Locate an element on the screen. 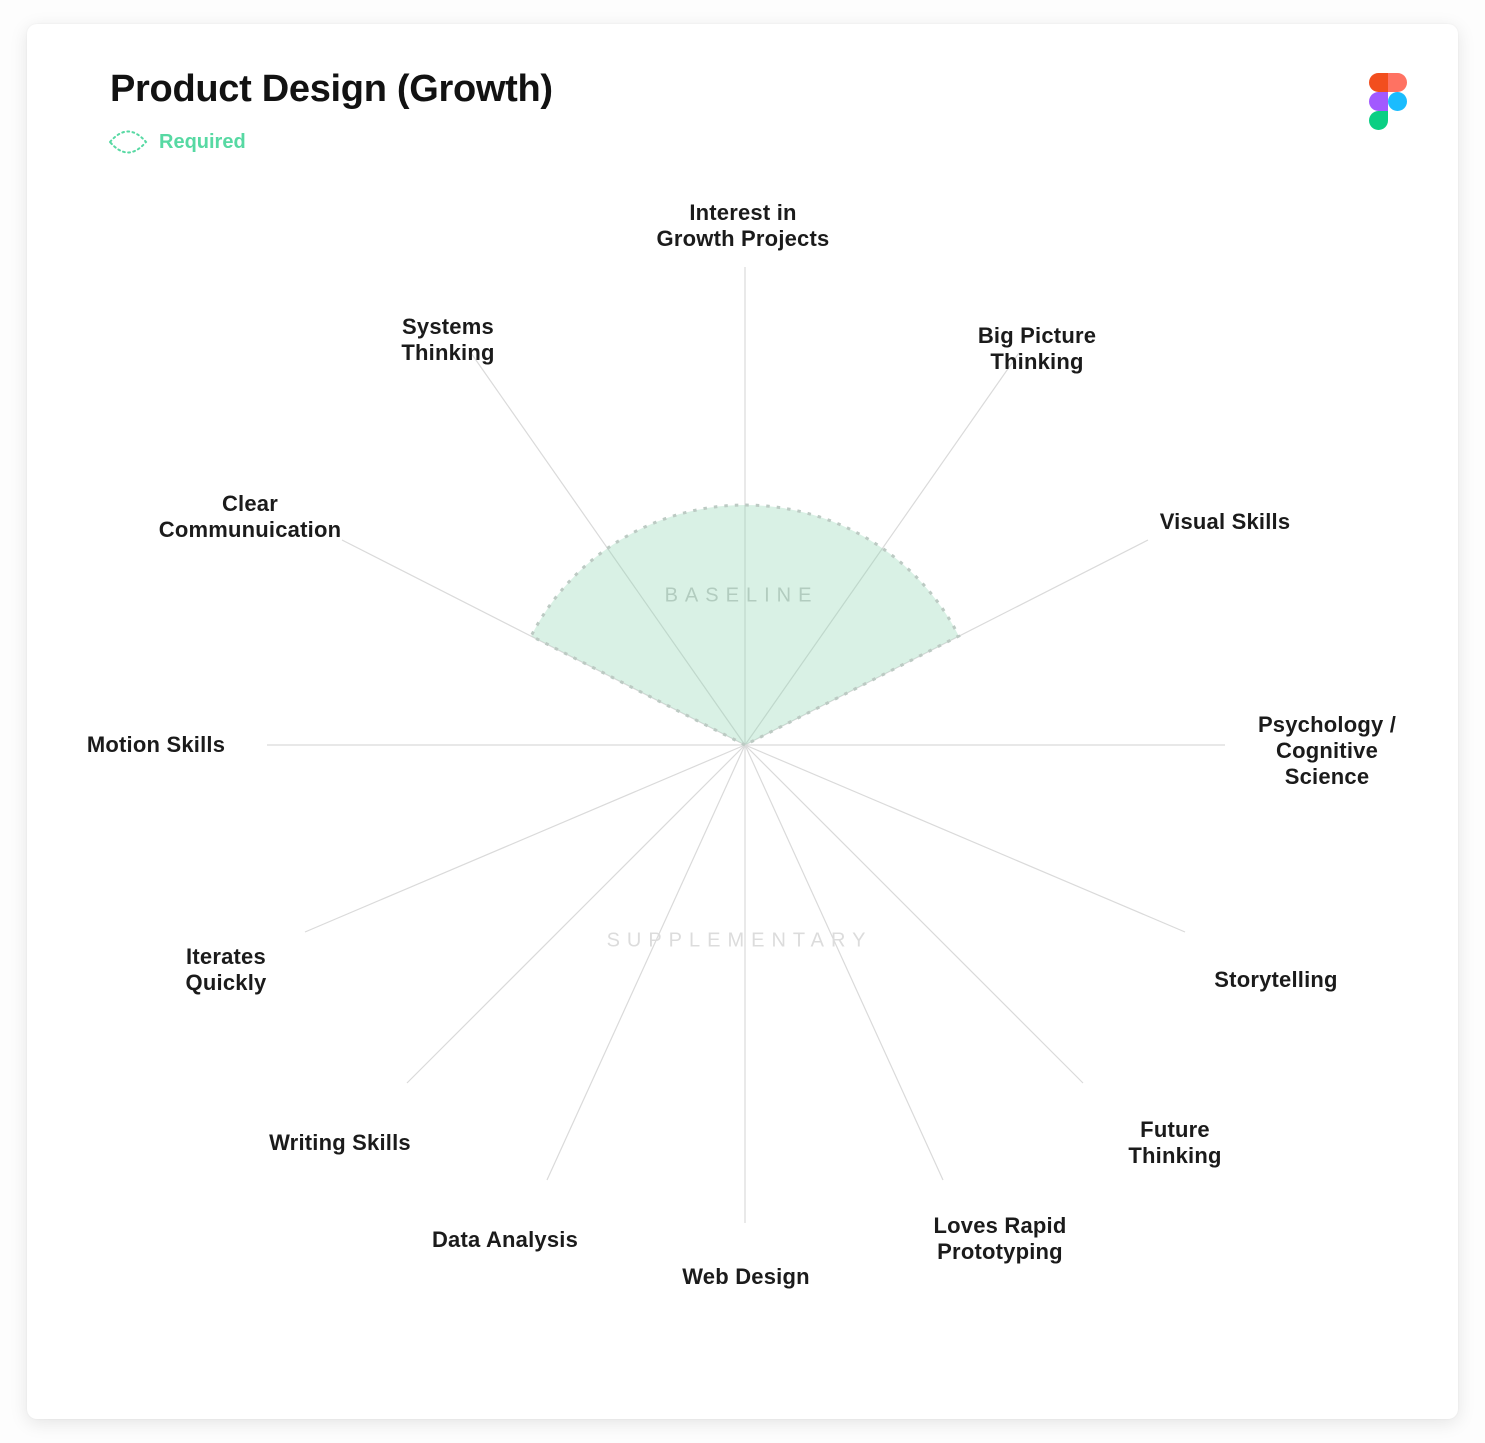 Image resolution: width=1485 pixels, height=1443 pixels. legend: Required is located at coordinates (177, 142).